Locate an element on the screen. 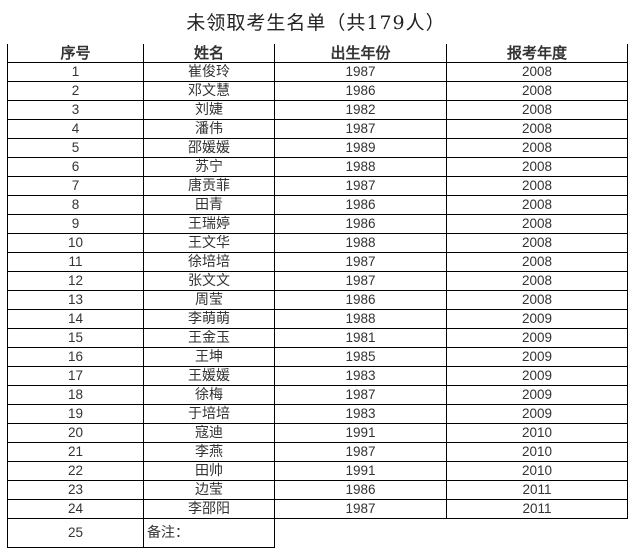 The image size is (632, 554). cell-birth-year: 1989 is located at coordinates (360, 148).